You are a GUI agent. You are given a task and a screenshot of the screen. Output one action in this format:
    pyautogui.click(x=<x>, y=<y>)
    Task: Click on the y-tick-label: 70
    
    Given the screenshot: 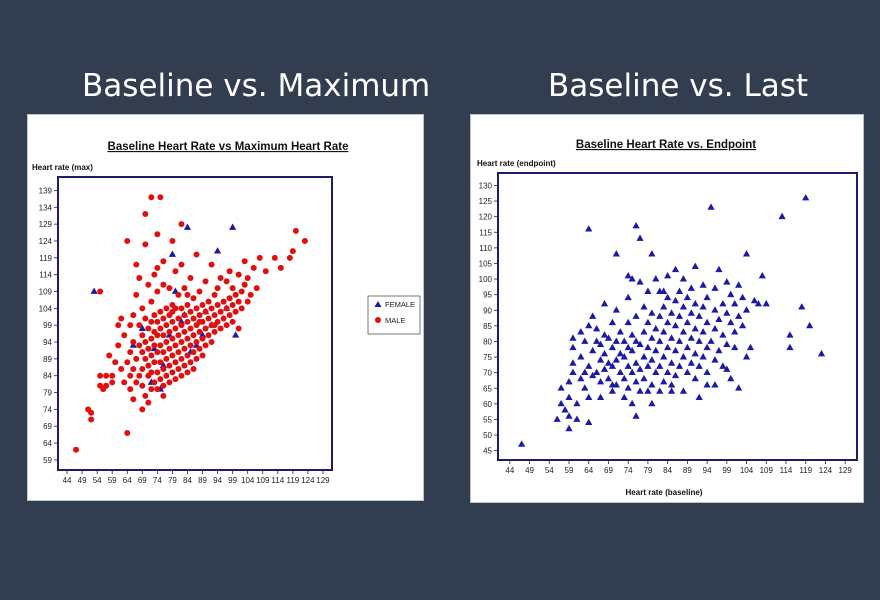 What is the action you would take?
    pyautogui.click(x=487, y=373)
    